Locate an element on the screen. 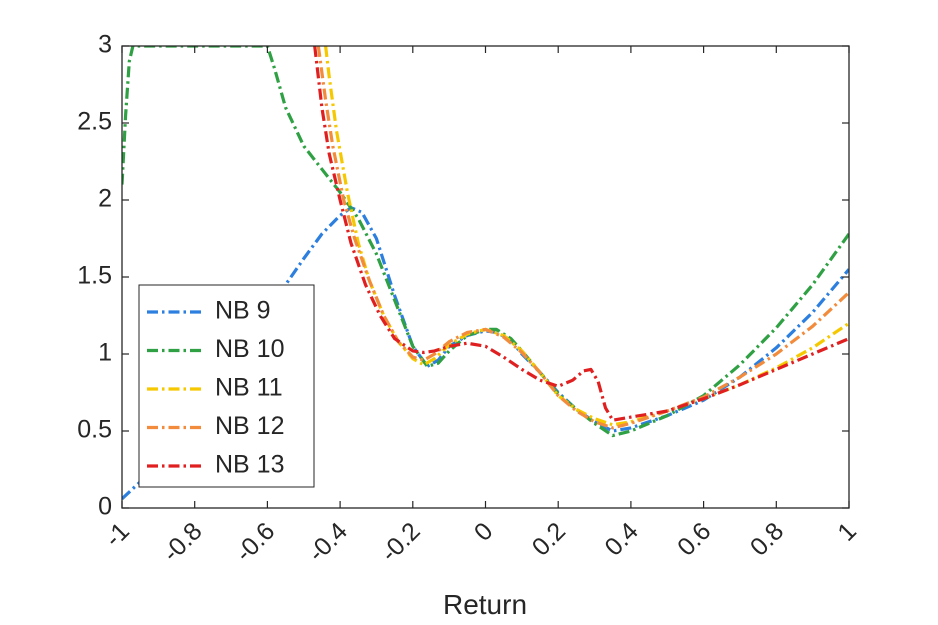 The height and width of the screenshot is (625, 938). x-tick-label: -0.8 is located at coordinates (182, 542).